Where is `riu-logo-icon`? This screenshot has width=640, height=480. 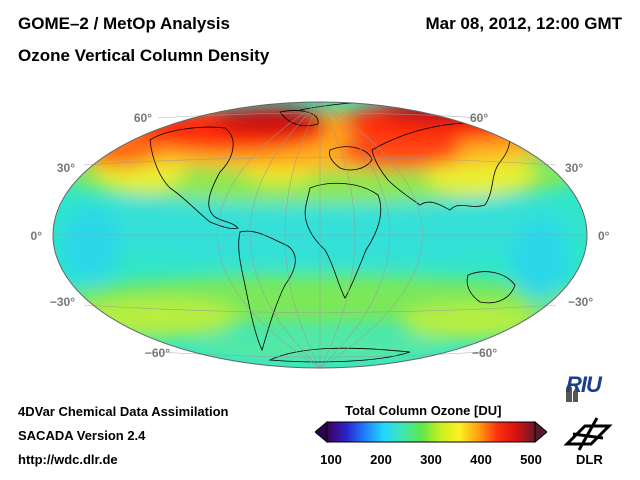 riu-logo-icon is located at coordinates (572, 392).